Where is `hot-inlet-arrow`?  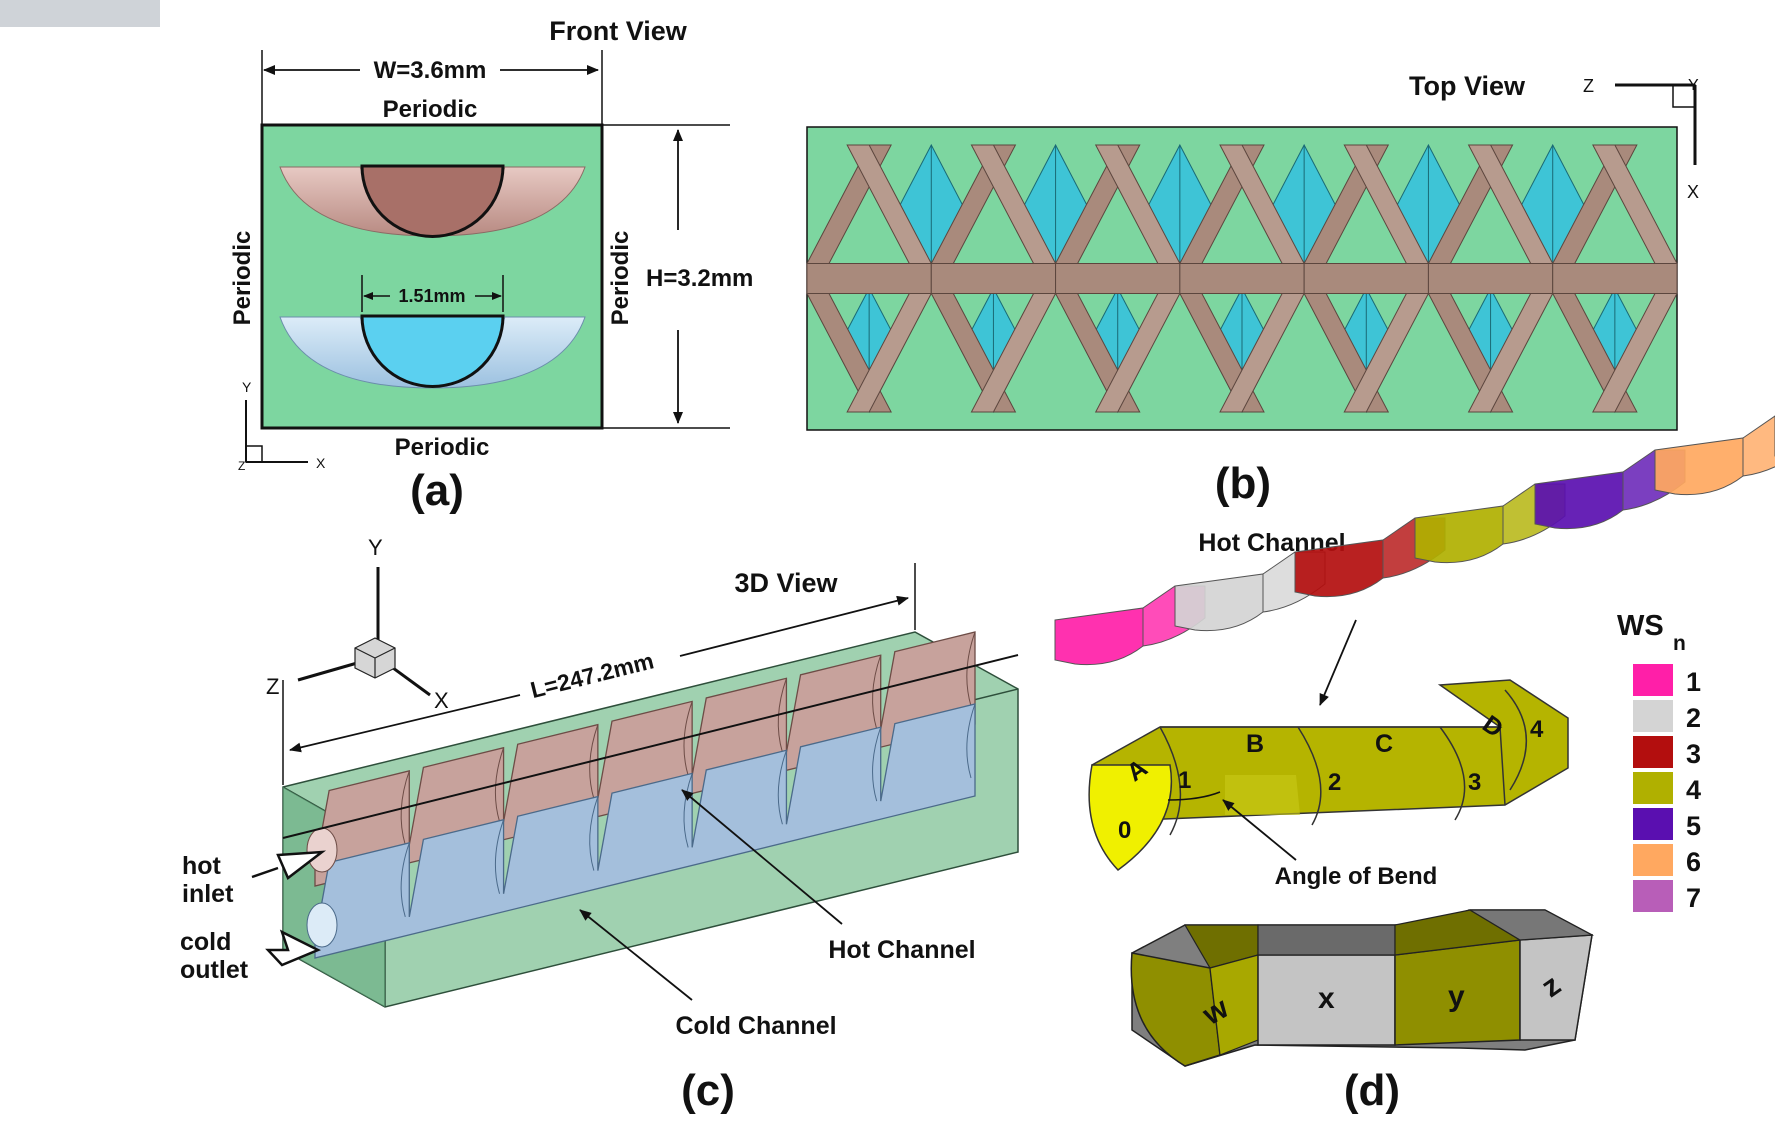 hot-inlet-arrow is located at coordinates (289, 865).